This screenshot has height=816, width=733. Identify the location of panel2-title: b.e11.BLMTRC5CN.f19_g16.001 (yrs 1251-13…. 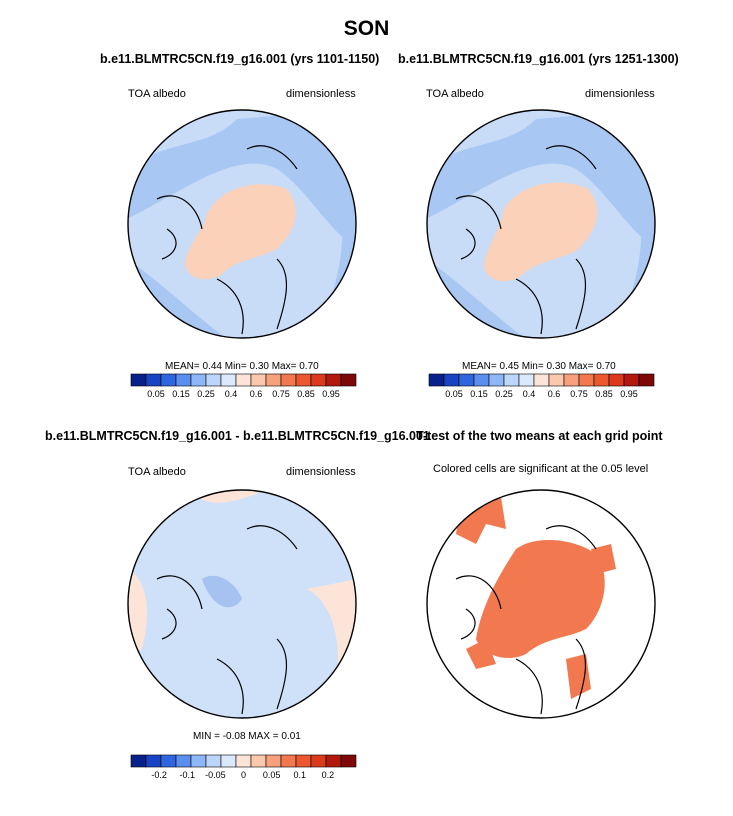
(538, 59).